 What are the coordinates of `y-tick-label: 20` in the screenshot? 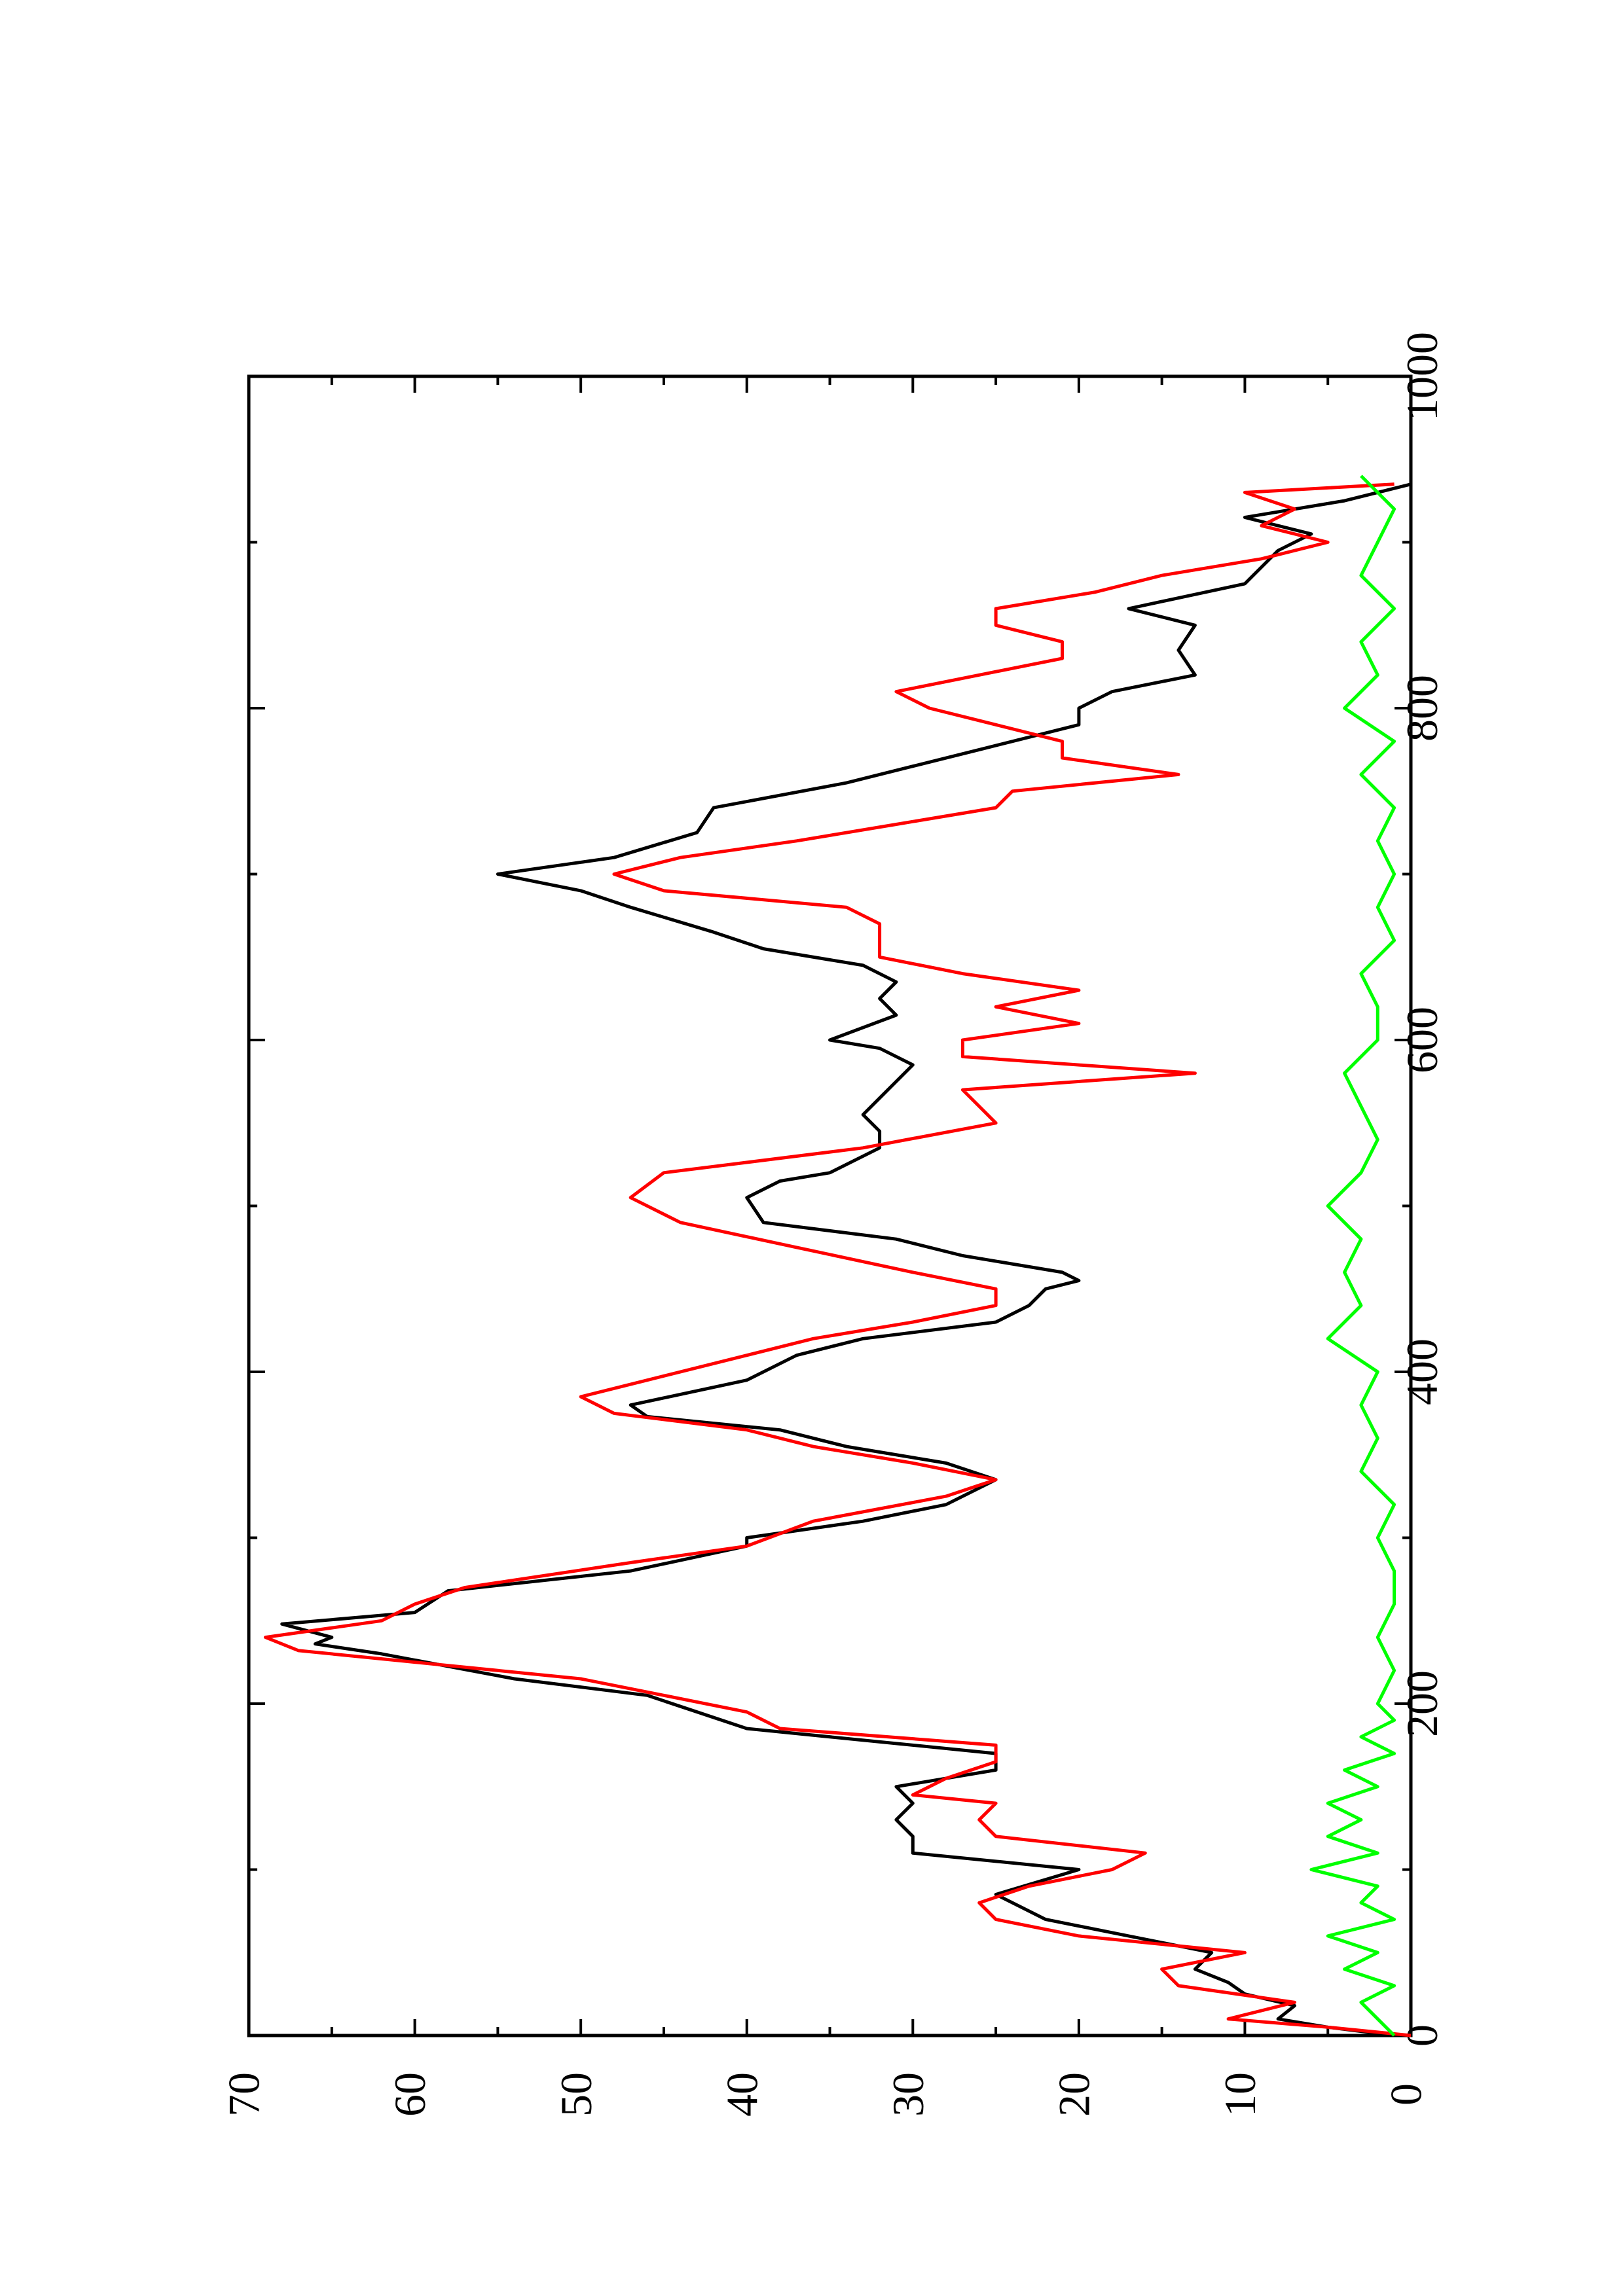 It's located at (1074, 2094).